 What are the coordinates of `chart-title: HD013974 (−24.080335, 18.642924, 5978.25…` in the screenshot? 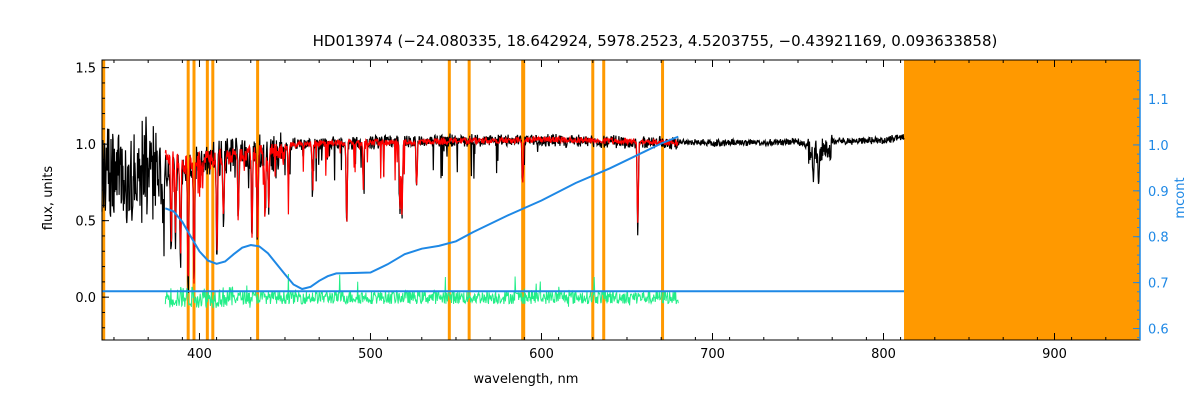 It's located at (655, 41).